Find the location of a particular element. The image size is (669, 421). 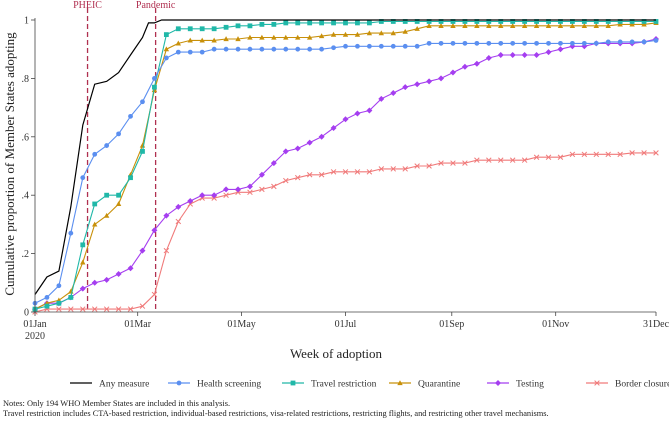

annotation-label: Pandemic is located at coordinates (156, 5).